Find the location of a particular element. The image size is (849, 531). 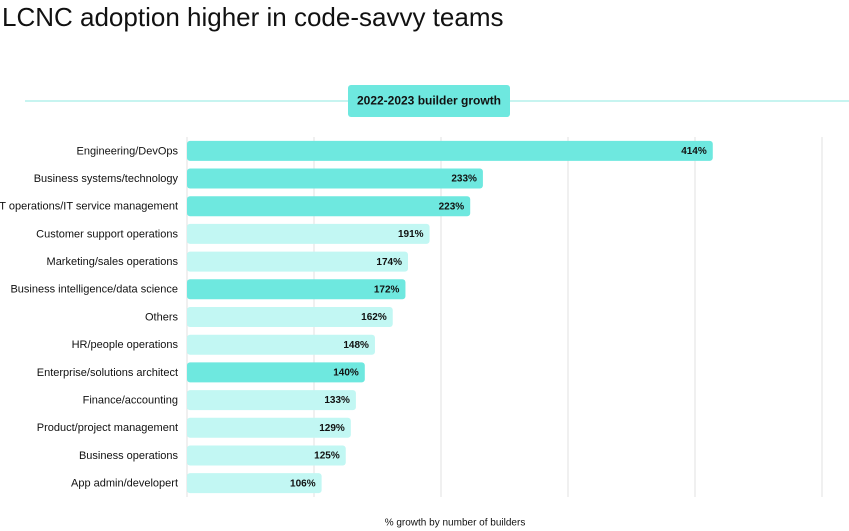

category-label: HR/people operations is located at coordinates (125, 345).